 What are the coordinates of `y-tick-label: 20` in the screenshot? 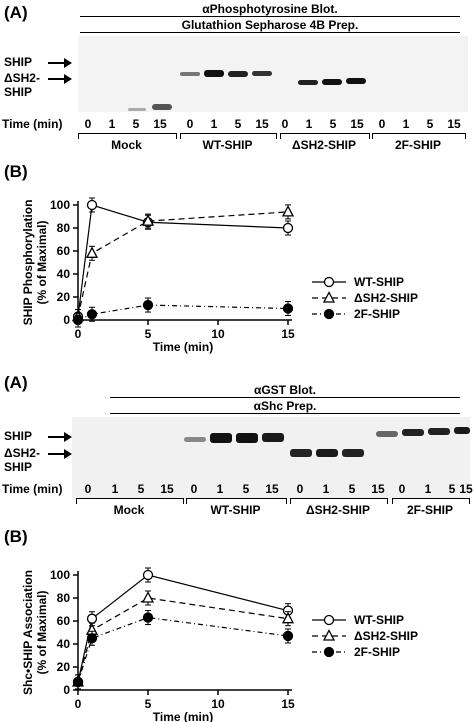 It's located at (64, 667).